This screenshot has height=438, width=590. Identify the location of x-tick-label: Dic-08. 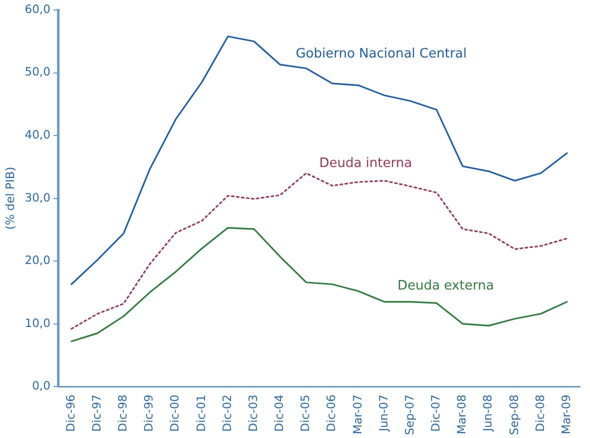
(539, 413).